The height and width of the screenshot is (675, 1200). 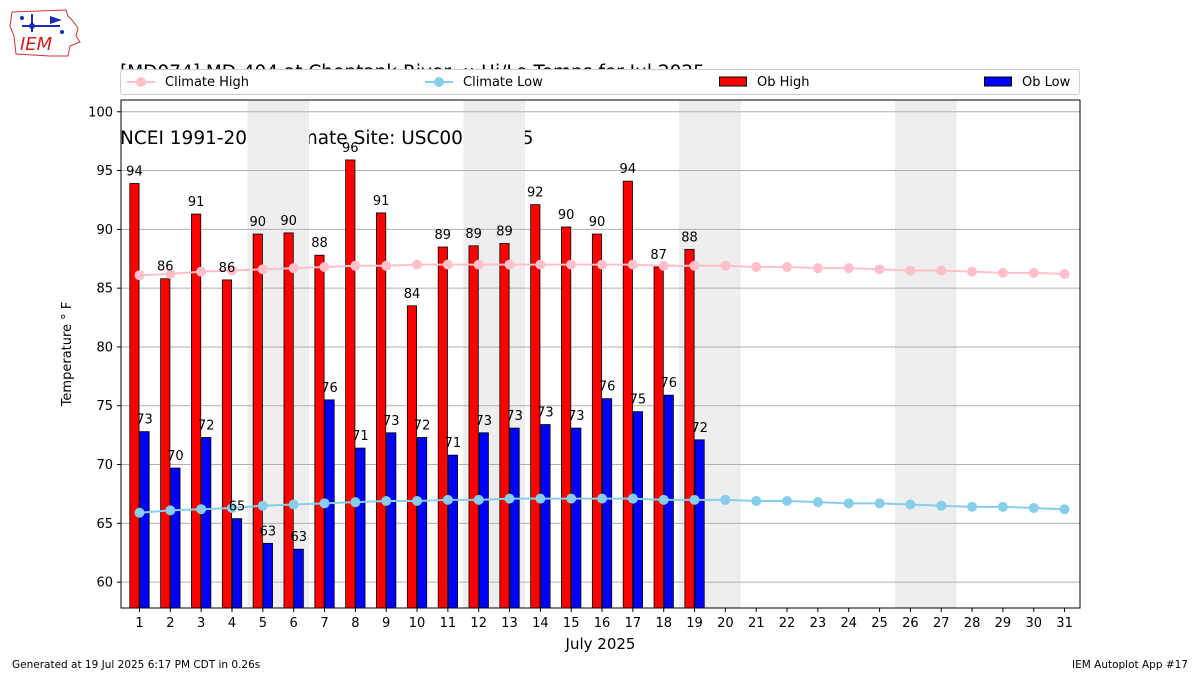 I want to click on x-tick-label: 31, so click(x=1064, y=623).